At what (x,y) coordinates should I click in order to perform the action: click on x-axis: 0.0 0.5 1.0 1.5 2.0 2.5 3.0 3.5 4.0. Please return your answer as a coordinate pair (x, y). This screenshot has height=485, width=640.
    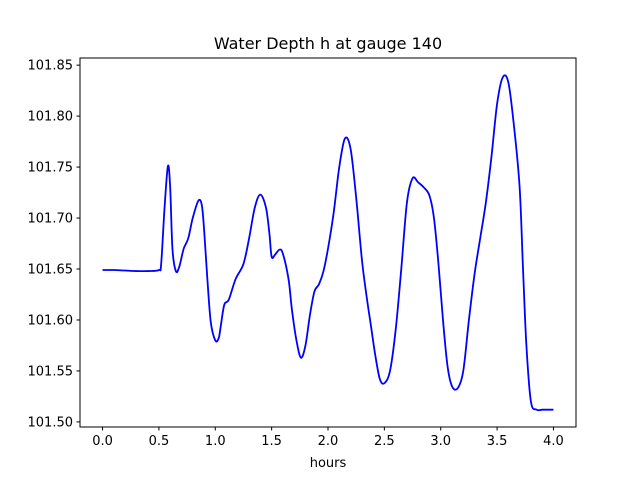
    Looking at the image, I should click on (328, 438).